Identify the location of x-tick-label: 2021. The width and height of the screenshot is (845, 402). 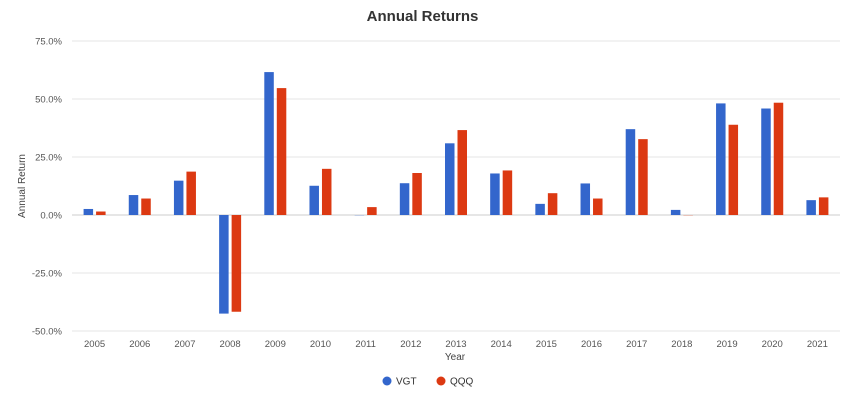
(817, 344).